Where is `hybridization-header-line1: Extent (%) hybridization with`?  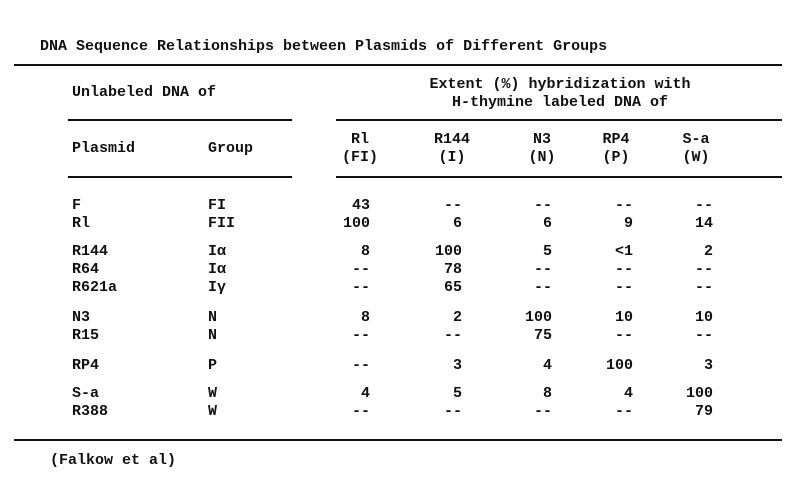 hybridization-header-line1: Extent (%) hybridization with is located at coordinates (560, 84).